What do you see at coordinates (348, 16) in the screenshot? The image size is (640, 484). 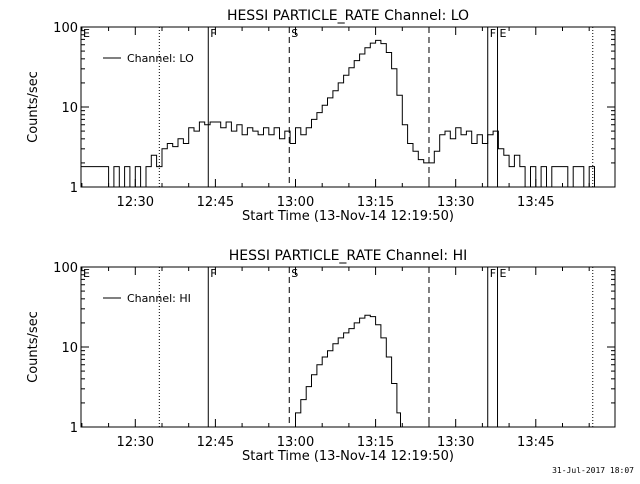 I see `chart-title: HESSI PARTICLE_RATE Channel: LO` at bounding box center [348, 16].